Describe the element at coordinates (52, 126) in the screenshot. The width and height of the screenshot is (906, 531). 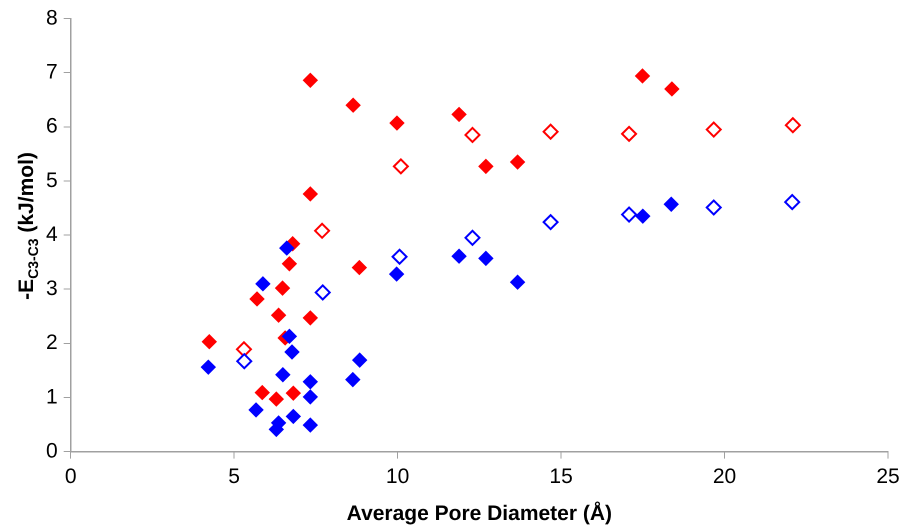
I see `y-tick-label: 6` at that location.